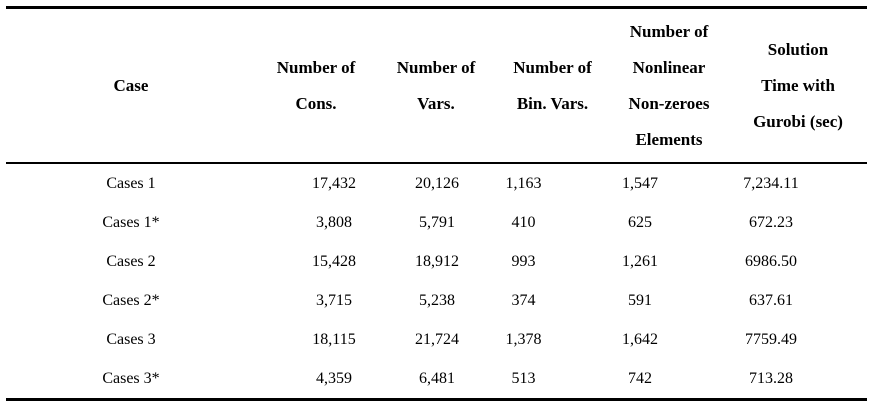  I want to click on table-row: Cases 2* 3,715 5,238 374 591 637.61, so click(436, 300).